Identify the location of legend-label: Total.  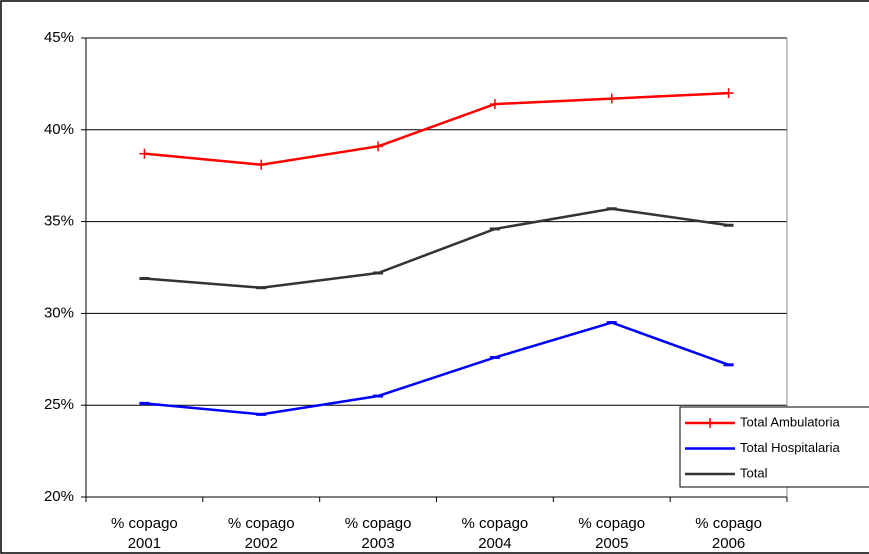
(754, 472).